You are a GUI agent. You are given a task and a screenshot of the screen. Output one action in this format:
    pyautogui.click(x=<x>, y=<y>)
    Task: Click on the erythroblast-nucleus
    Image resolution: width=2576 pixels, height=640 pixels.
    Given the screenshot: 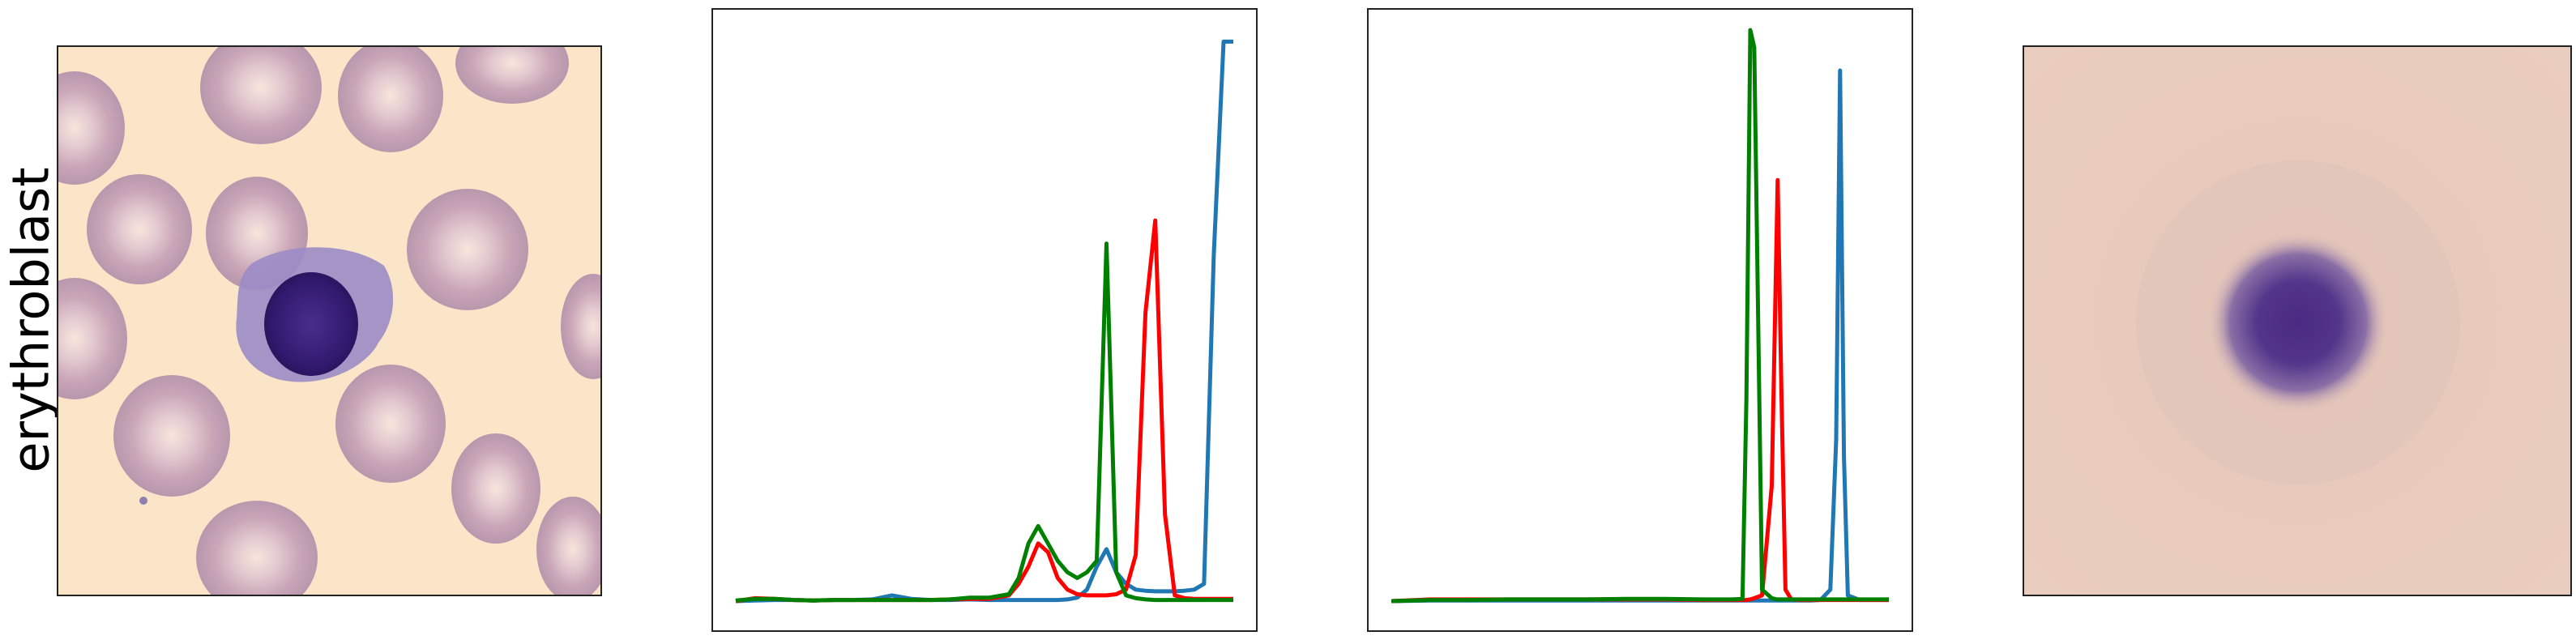 What is the action you would take?
    pyautogui.click(x=311, y=324)
    